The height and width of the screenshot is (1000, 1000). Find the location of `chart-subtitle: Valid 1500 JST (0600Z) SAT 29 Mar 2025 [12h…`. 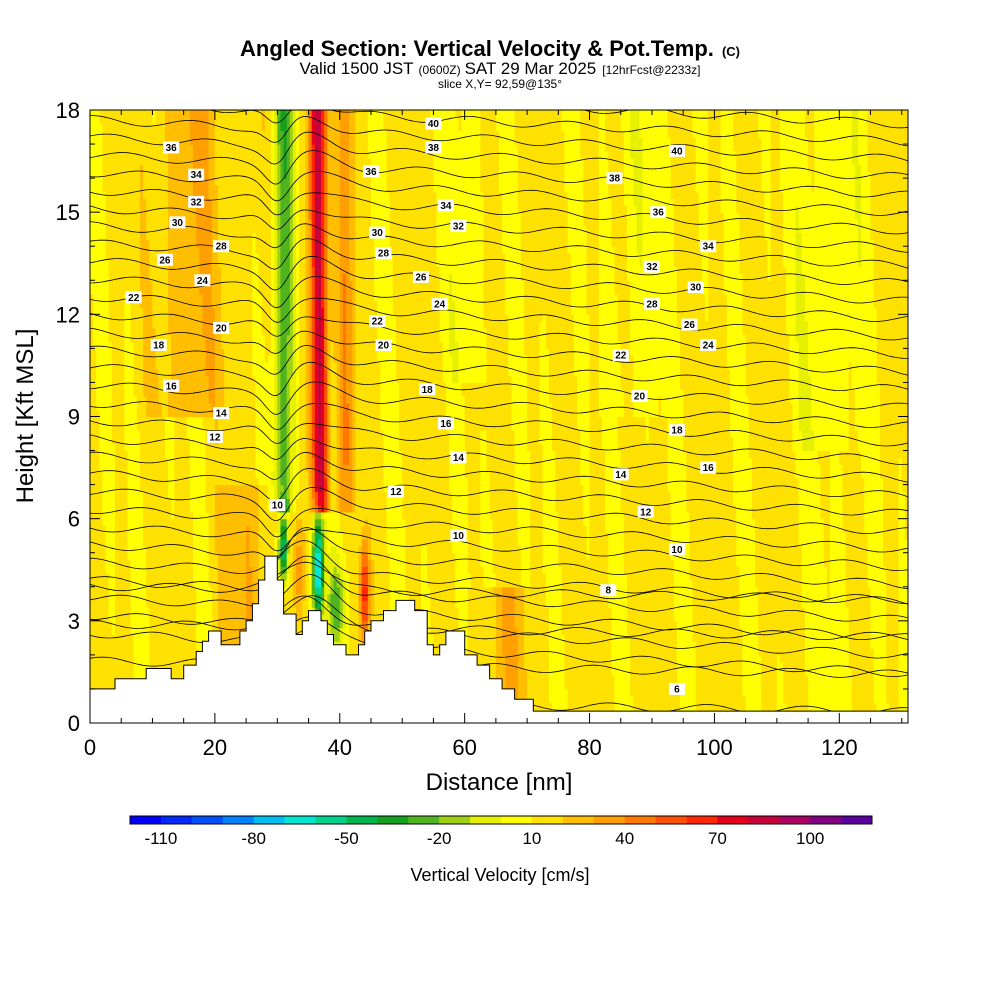

chart-subtitle: Valid 1500 JST (0600Z) SAT 29 Mar 2025 [12h… is located at coordinates (500, 68).